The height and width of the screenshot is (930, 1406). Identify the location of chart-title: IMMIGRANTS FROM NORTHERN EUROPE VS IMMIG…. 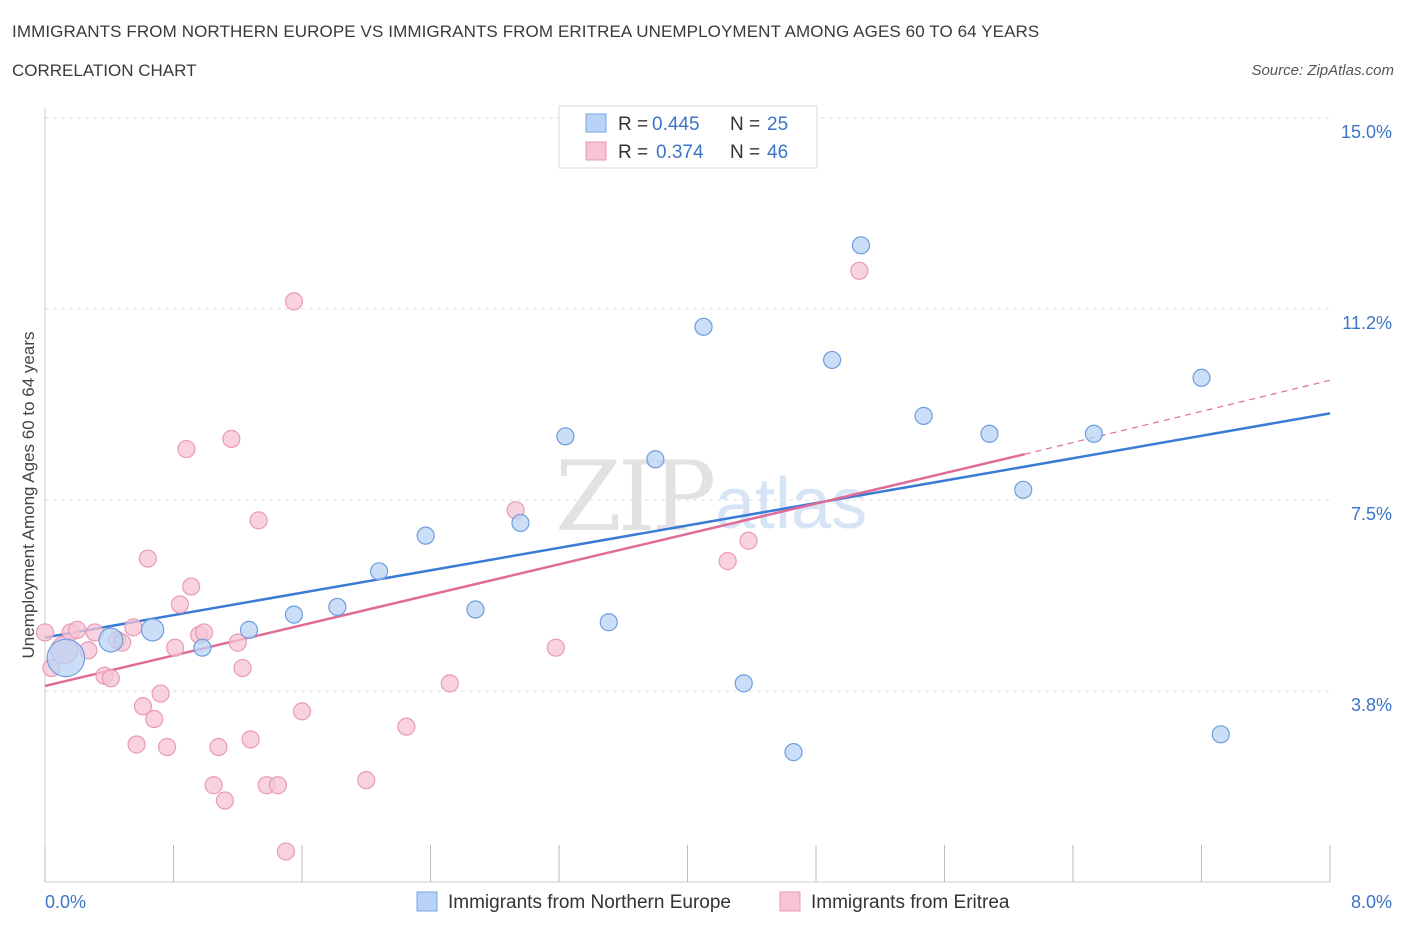
(526, 31).